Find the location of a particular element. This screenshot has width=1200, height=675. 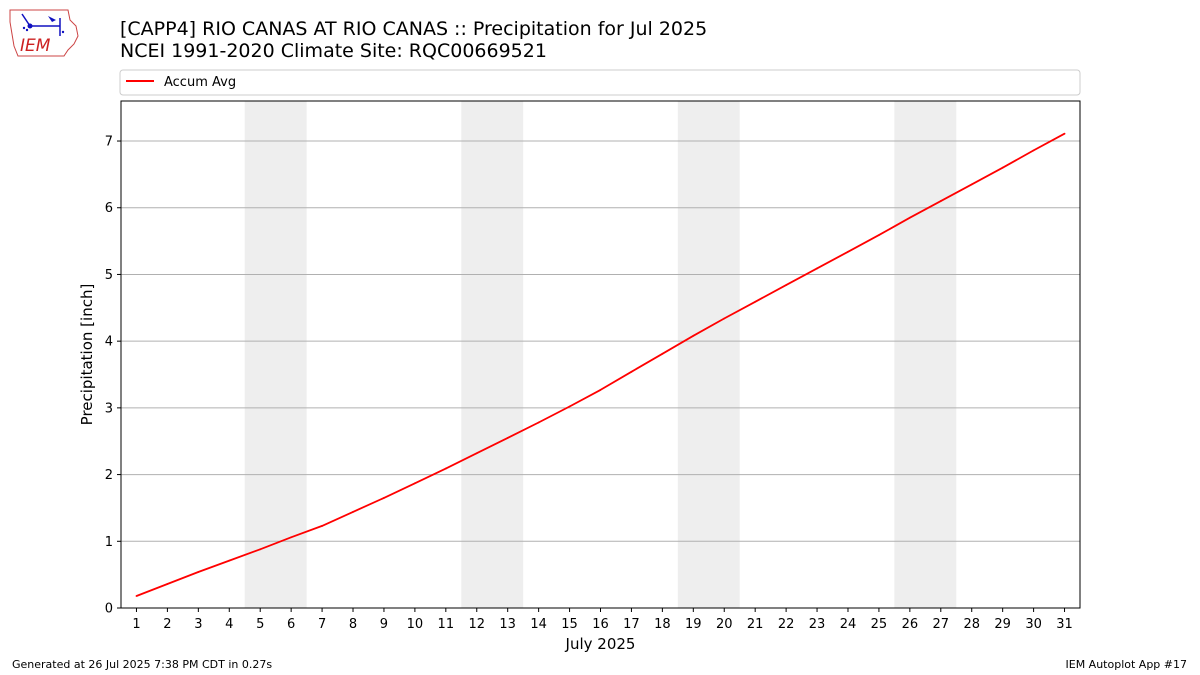

x-tick-label-6: 6 is located at coordinates (291, 624).